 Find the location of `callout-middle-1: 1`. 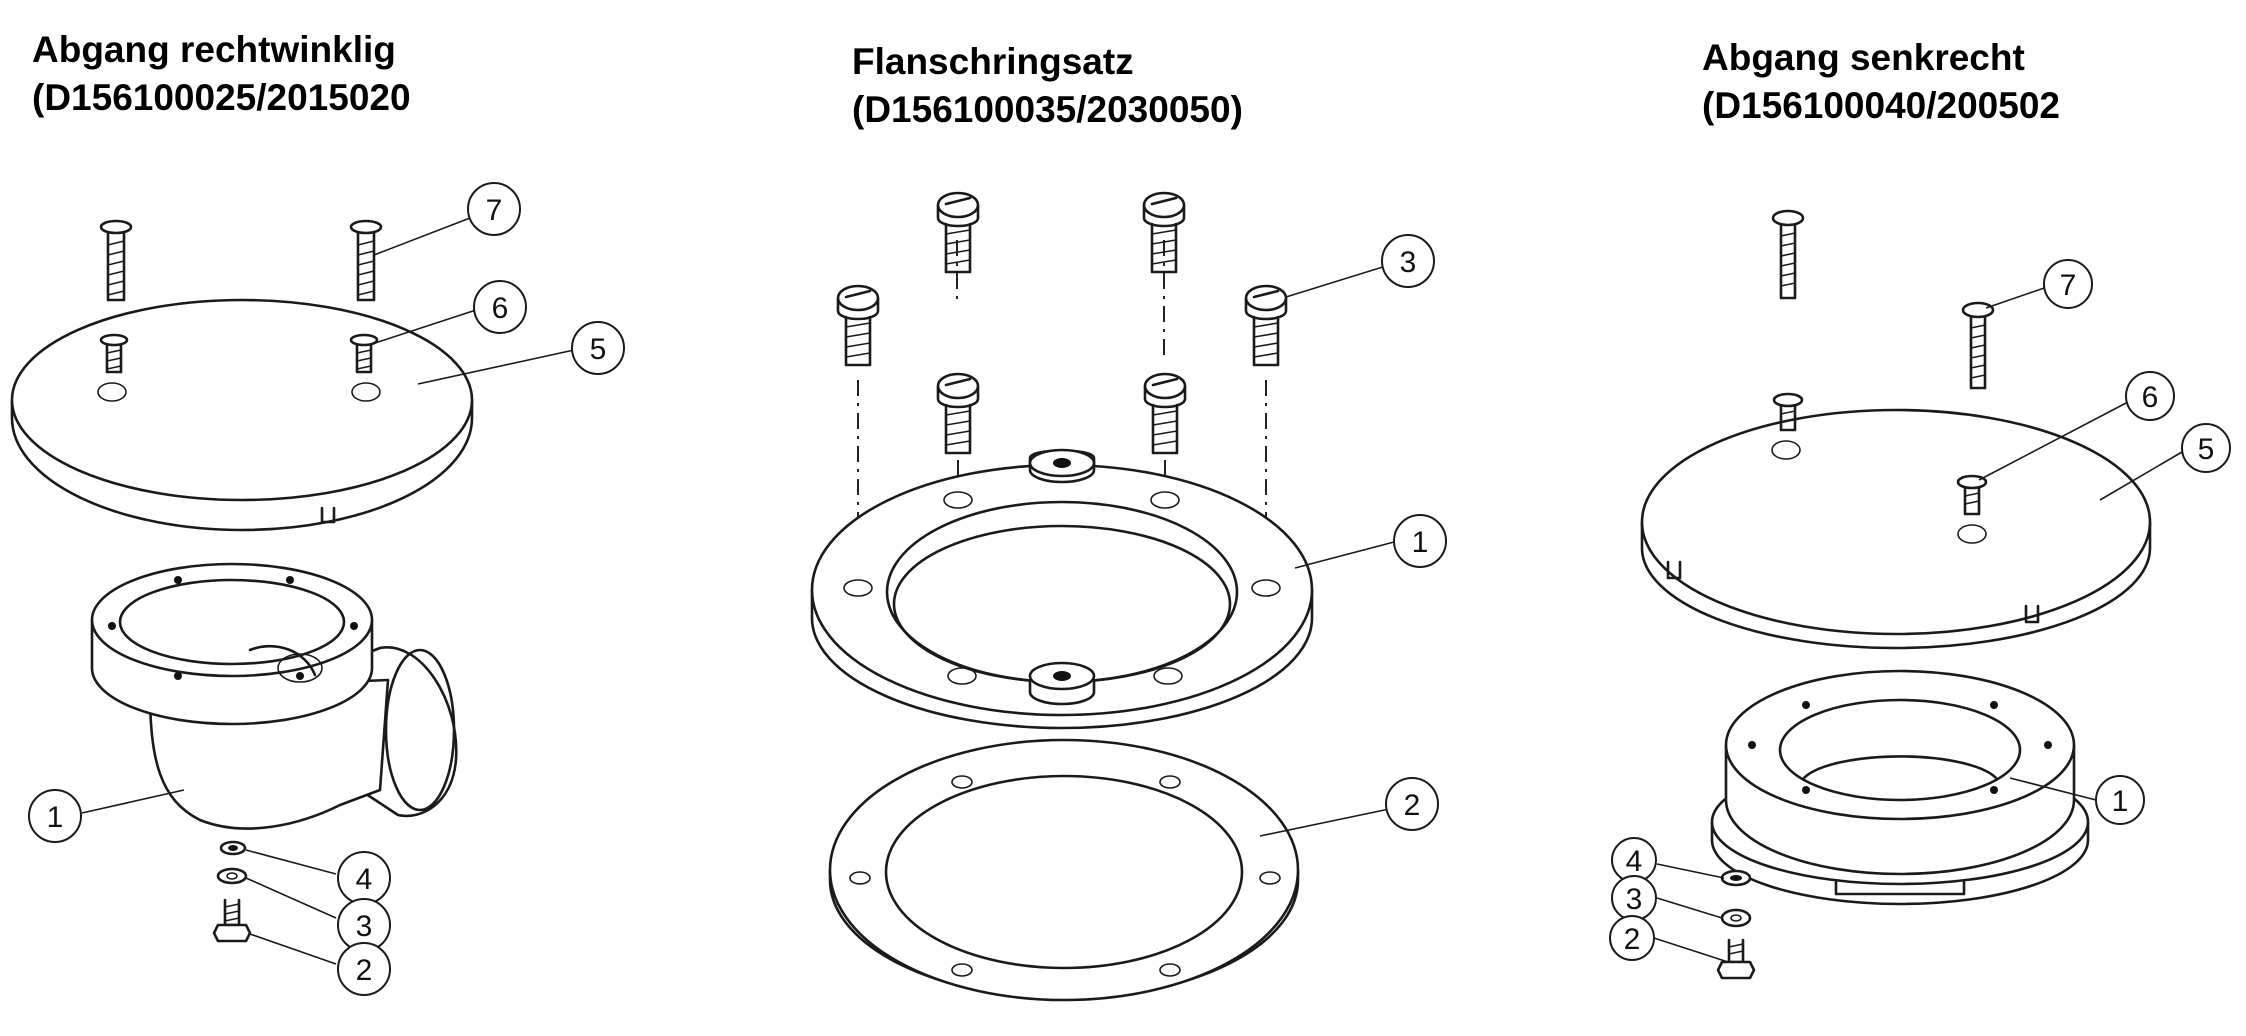

callout-middle-1: 1 is located at coordinates (1420, 541).